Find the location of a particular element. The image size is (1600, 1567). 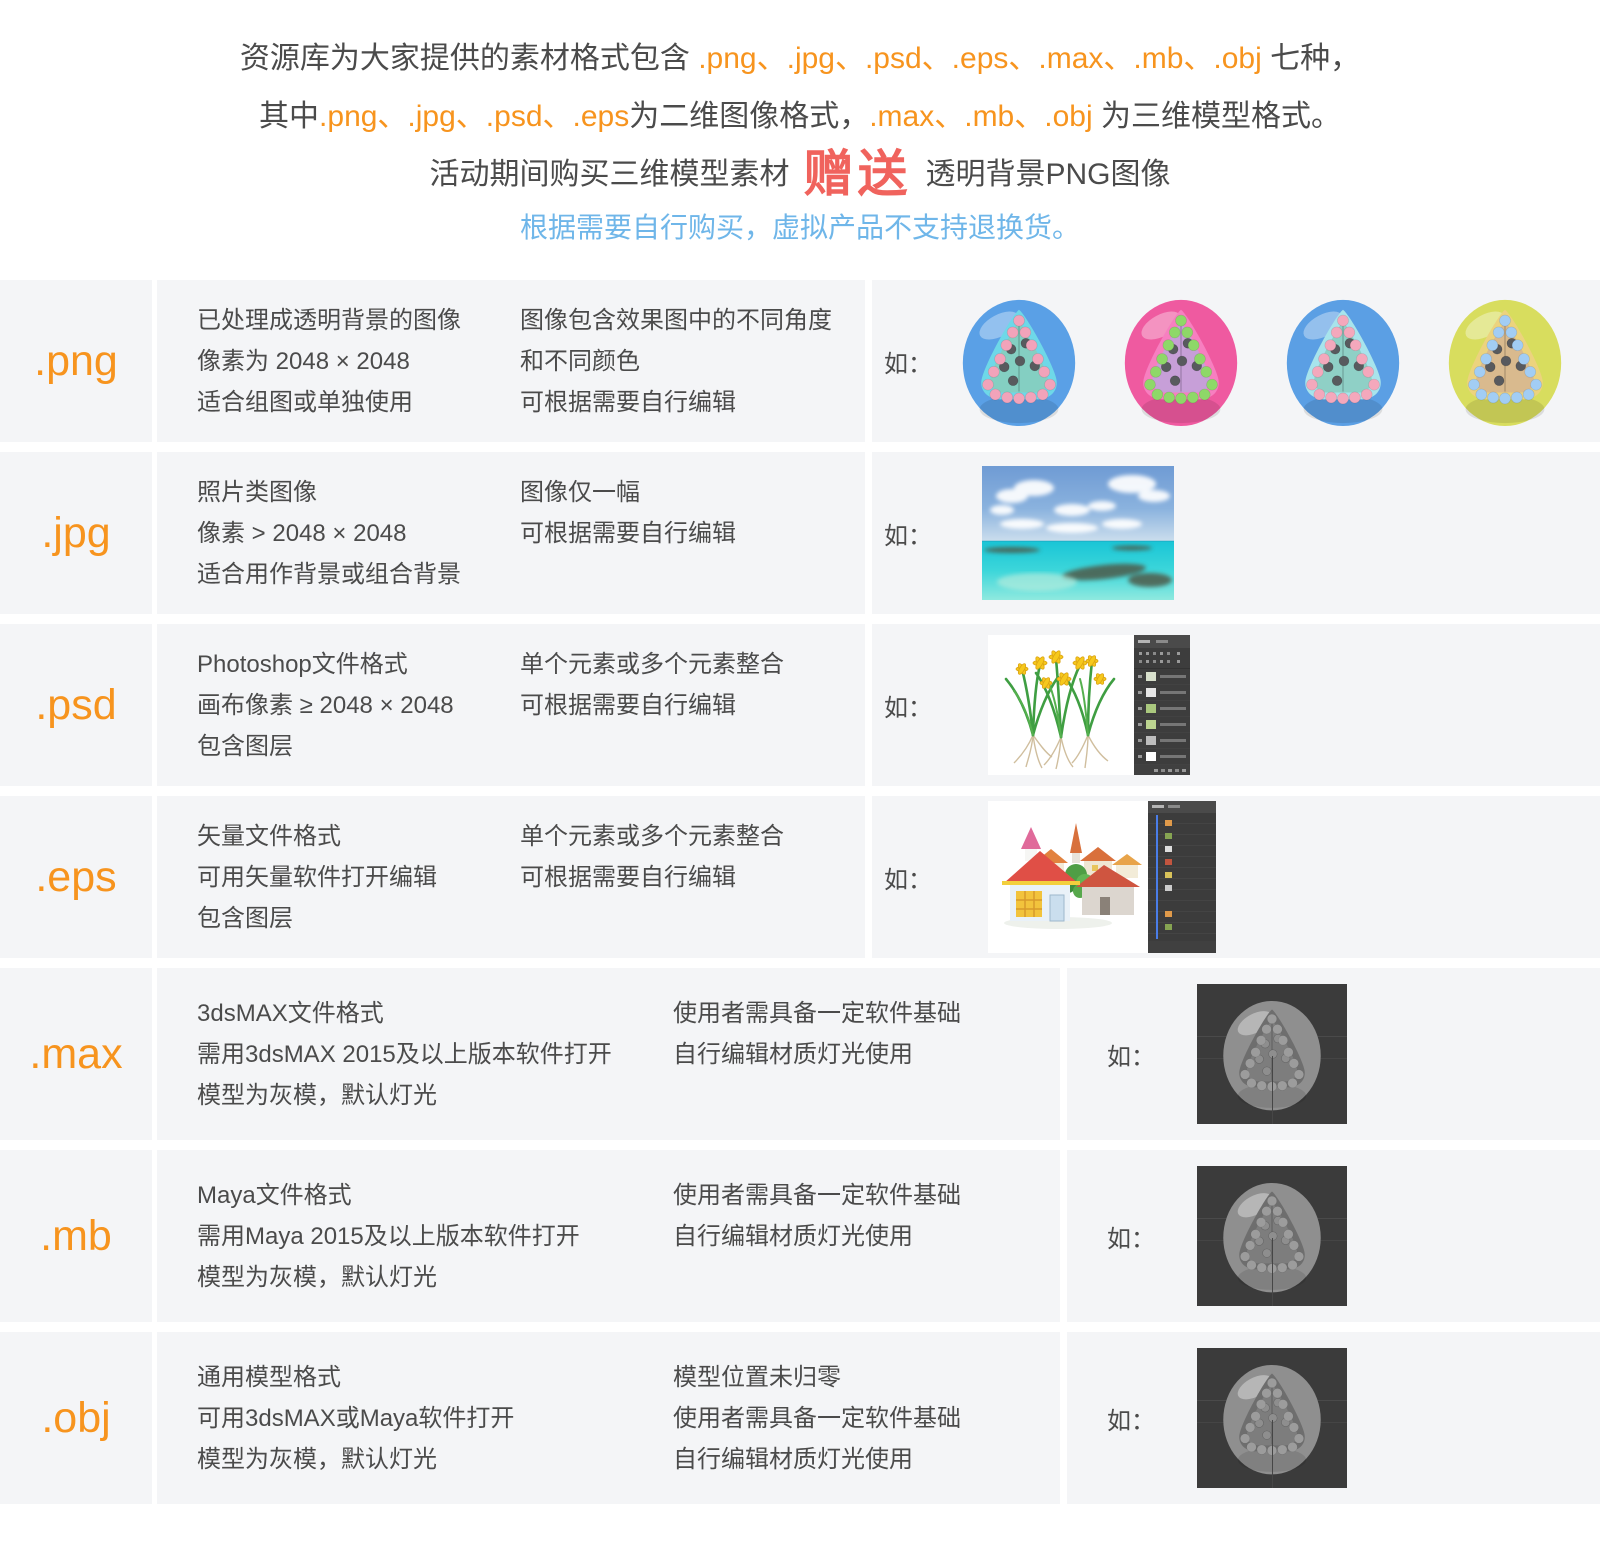

desc-line: 可用矢量软件打开编辑 is located at coordinates (317, 877).